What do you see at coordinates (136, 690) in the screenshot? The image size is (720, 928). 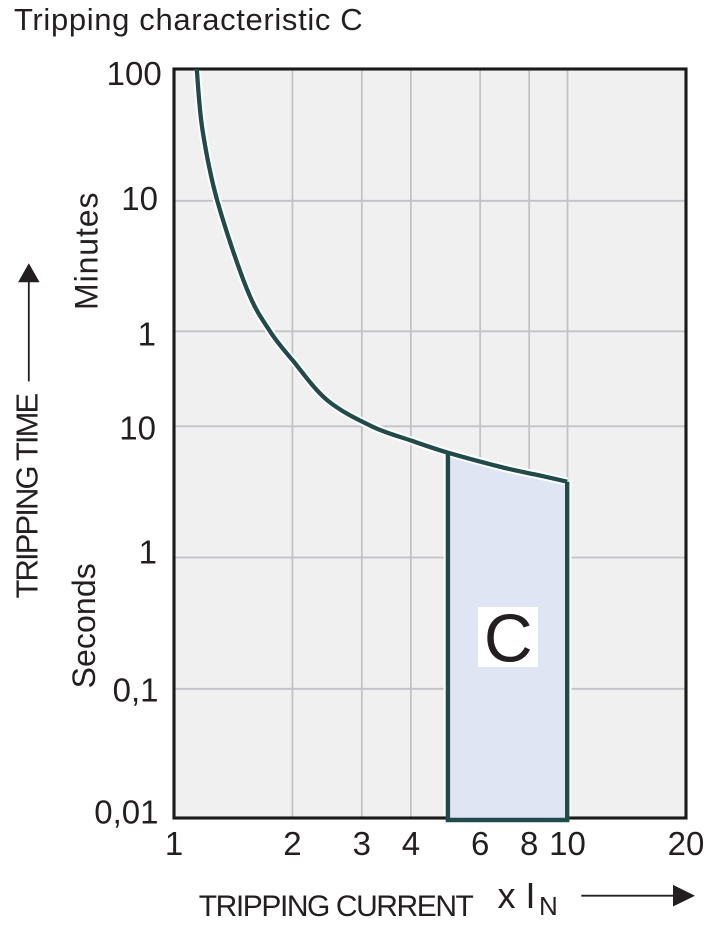 I see `svg-text: 0,1` at bounding box center [136, 690].